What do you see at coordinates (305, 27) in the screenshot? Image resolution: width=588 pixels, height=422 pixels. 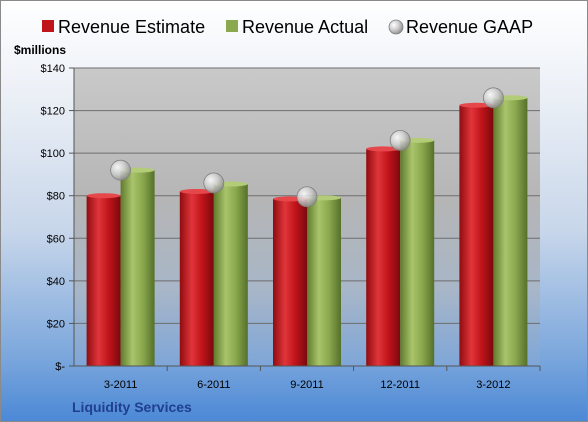 I see `legend-label: Revenue Actual` at bounding box center [305, 27].